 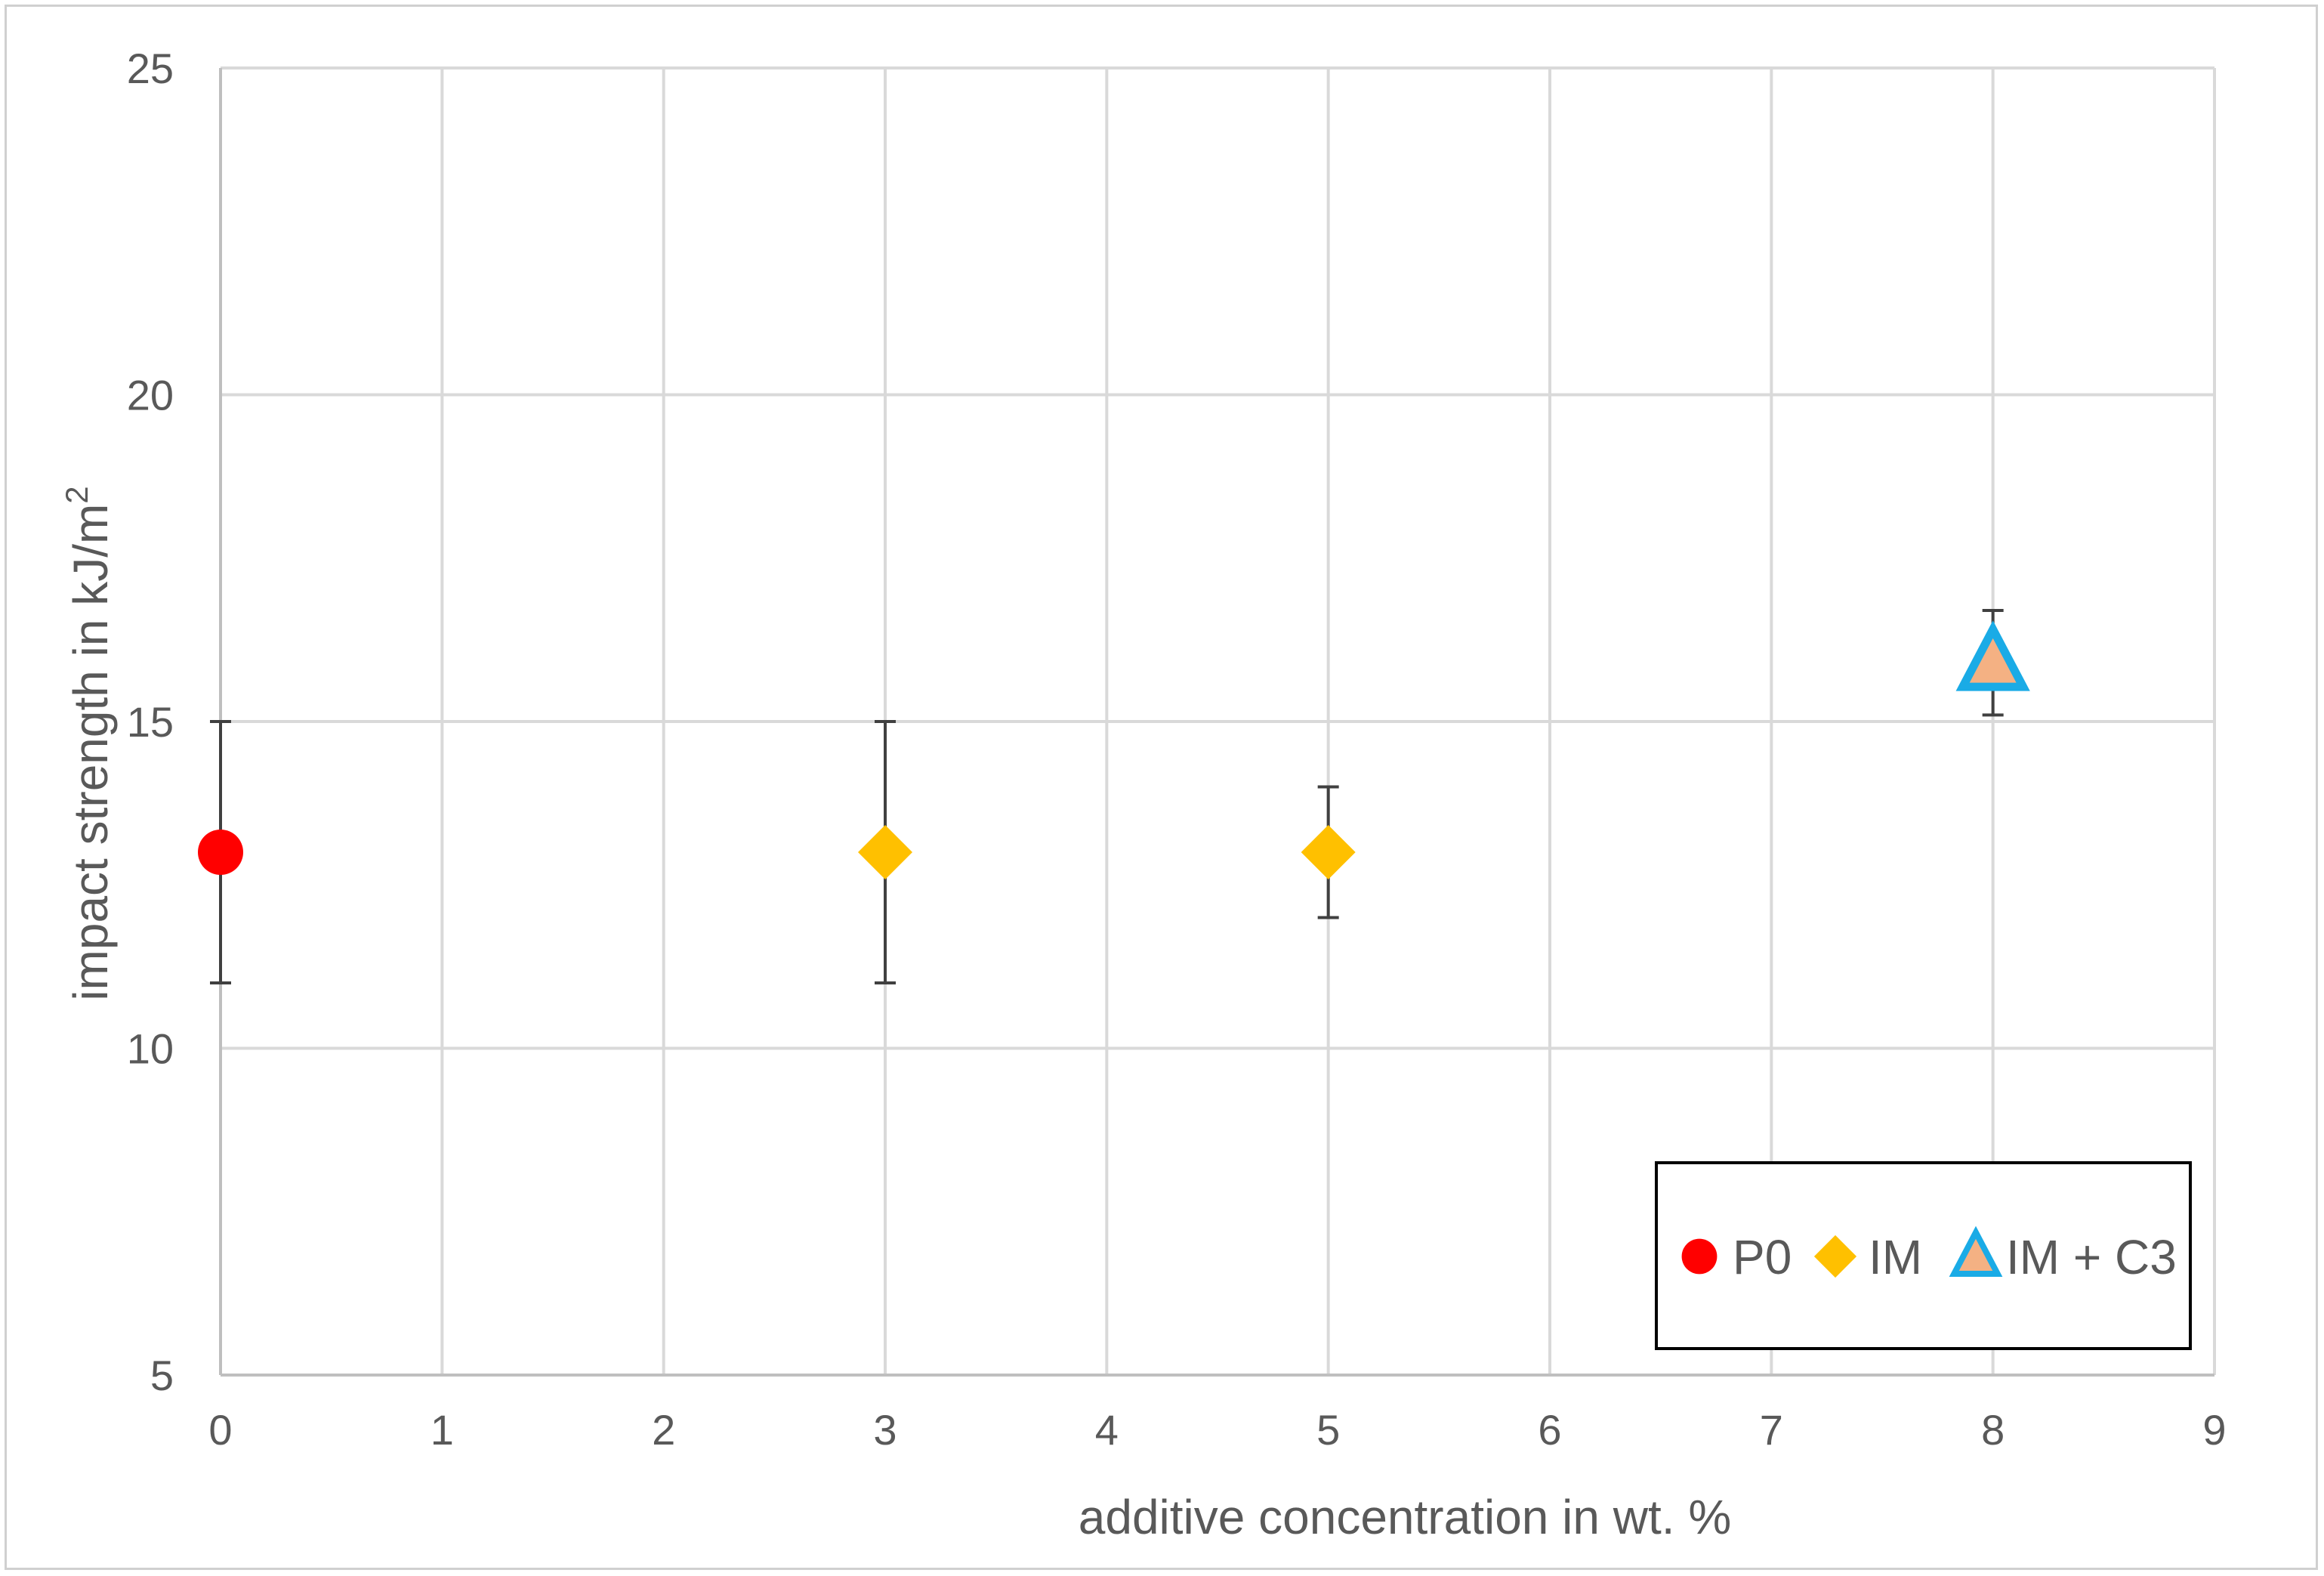 I want to click on legend-marker-circle, so click(x=1700, y=1256).